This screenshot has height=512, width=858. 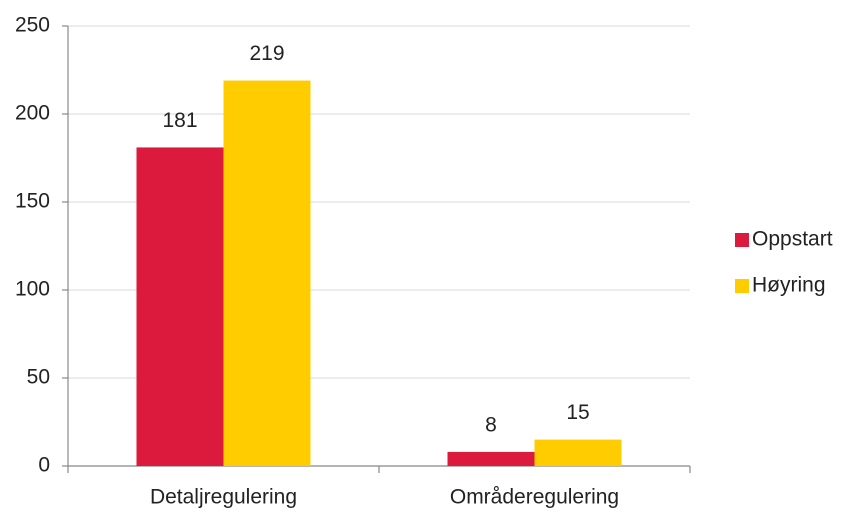 I want to click on y-tick-label: 100, so click(x=32, y=289).